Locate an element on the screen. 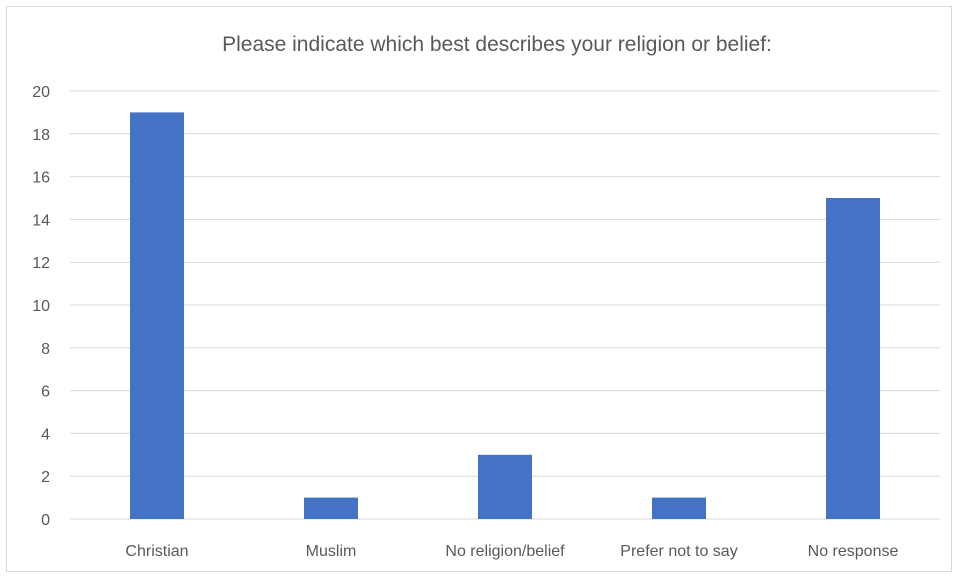  y-tick-label: 18 is located at coordinates (41, 135).